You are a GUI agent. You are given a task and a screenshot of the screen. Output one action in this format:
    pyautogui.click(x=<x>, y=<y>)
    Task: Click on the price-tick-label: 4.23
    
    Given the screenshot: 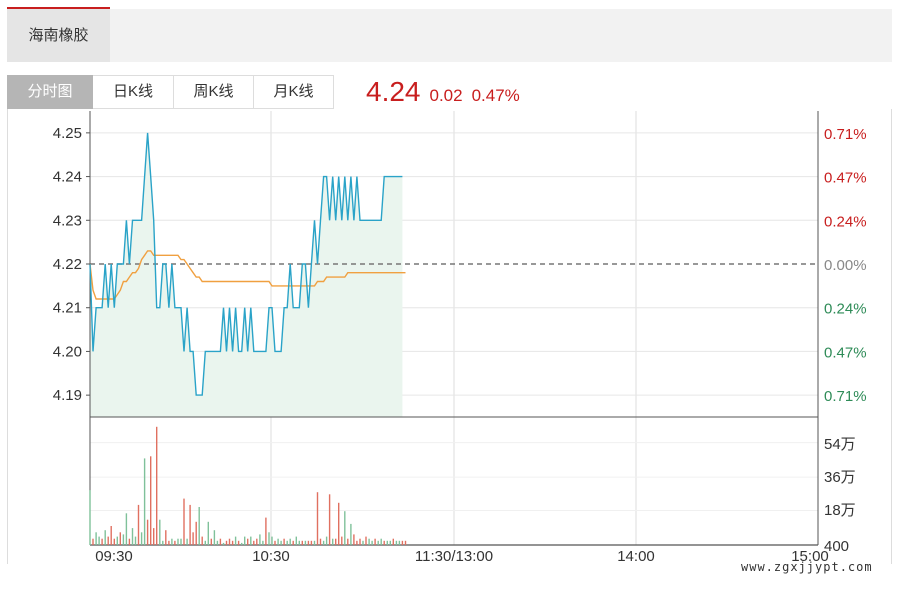 What is the action you would take?
    pyautogui.click(x=67, y=220)
    